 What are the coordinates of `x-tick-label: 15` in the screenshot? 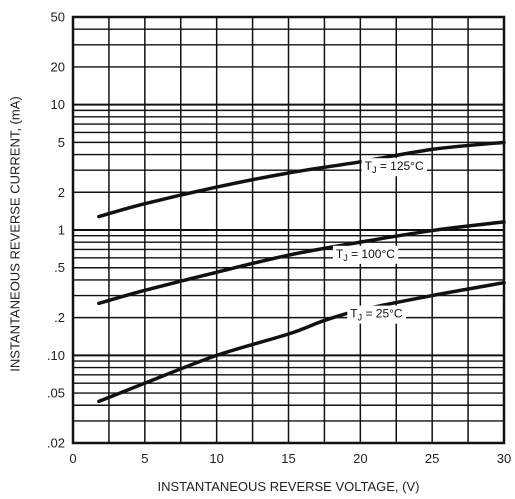 It's located at (288, 458).